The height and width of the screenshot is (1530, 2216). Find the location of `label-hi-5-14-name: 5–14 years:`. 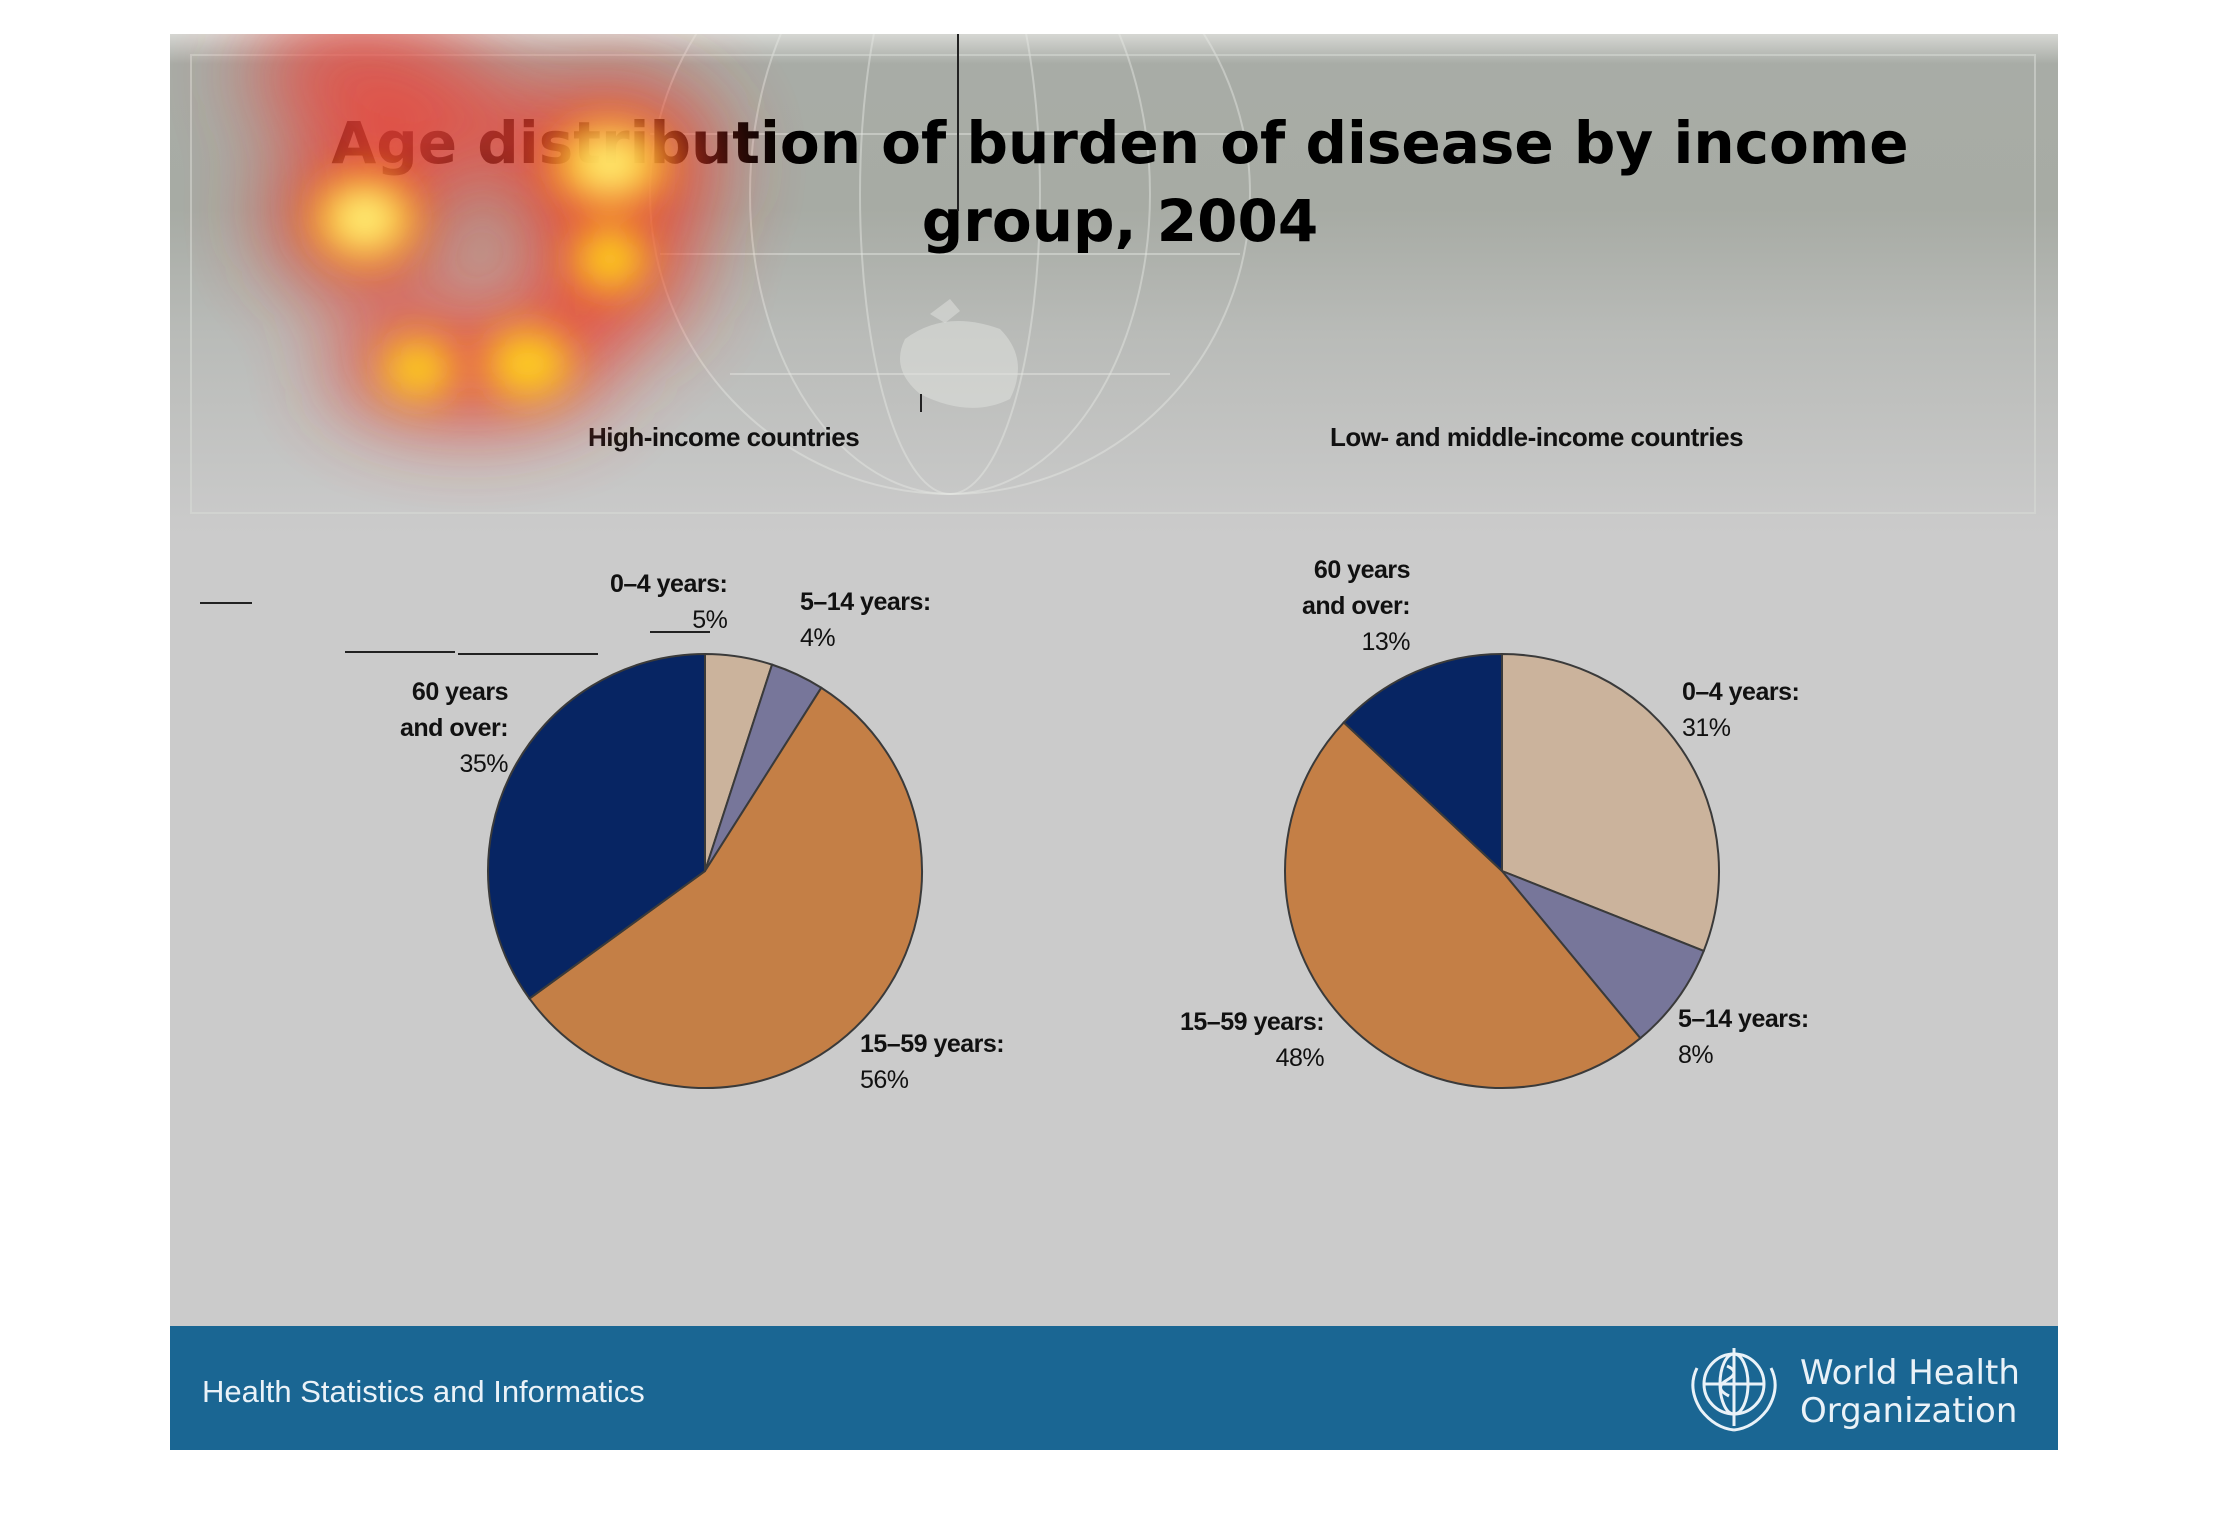

label-hi-5-14-name: 5–14 years: is located at coordinates (865, 602).